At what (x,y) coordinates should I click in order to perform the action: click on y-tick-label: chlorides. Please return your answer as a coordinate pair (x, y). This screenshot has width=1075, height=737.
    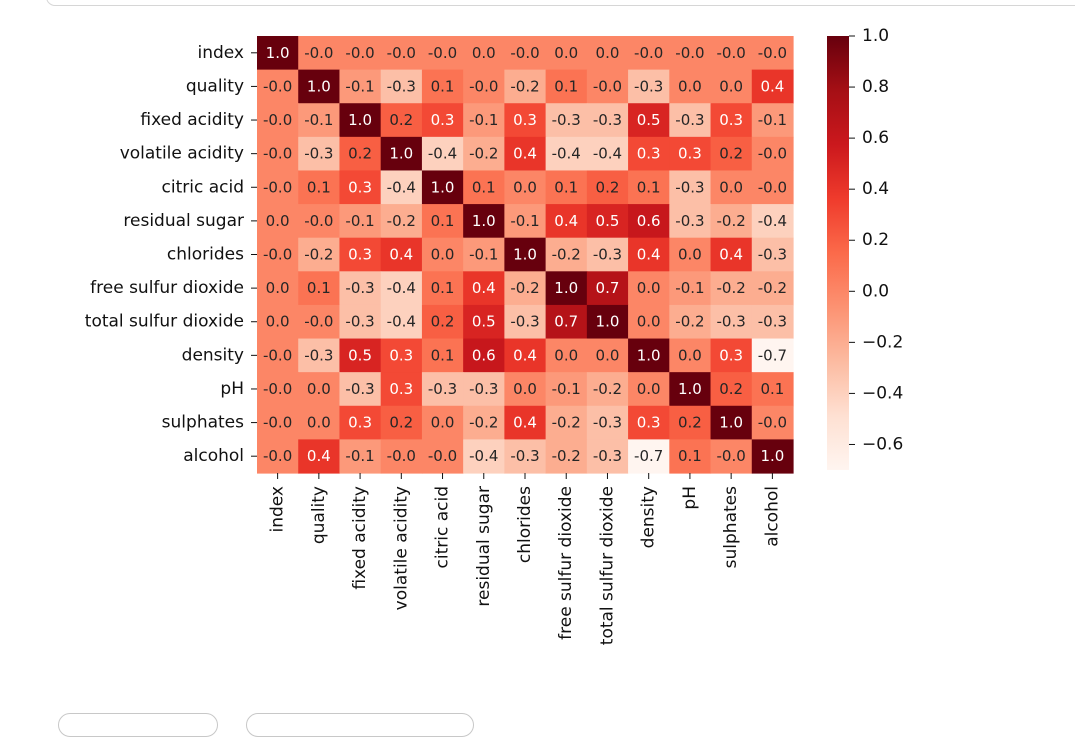
    Looking at the image, I should click on (205, 255).